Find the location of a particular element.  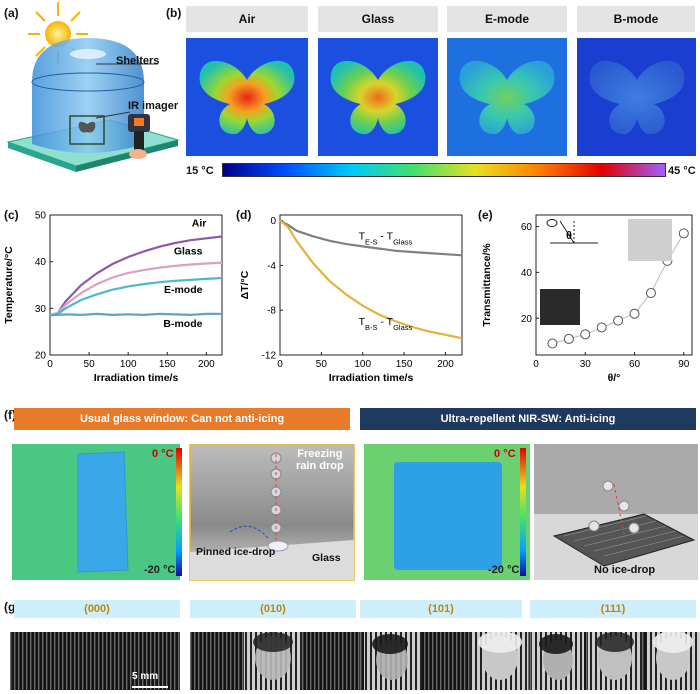

series-label: E-mode is located at coordinates (183, 290).